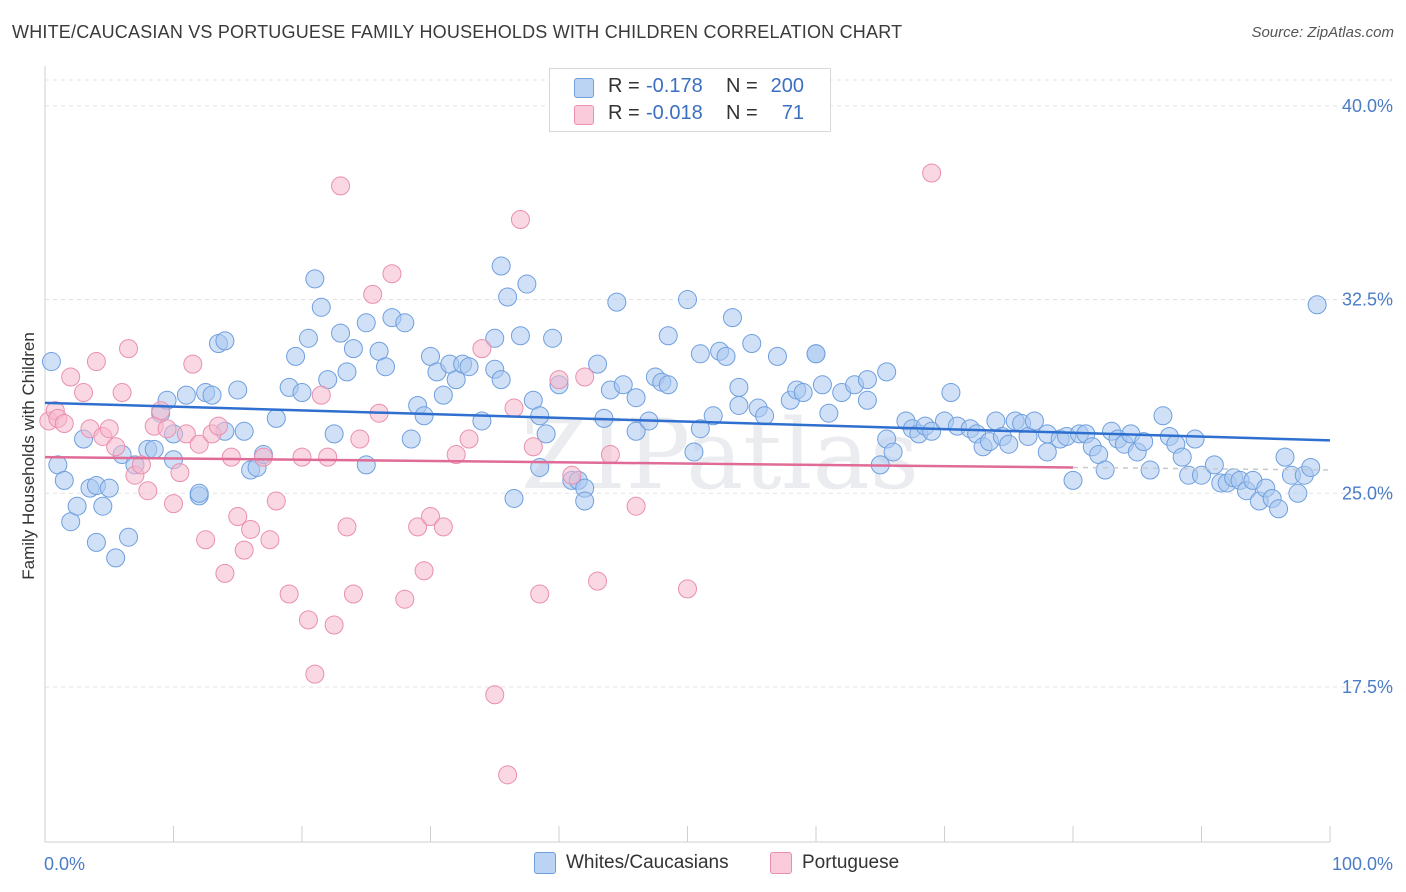 Image resolution: width=1406 pixels, height=892 pixels. What do you see at coordinates (559, 462) in the screenshot?
I see `trend-line-portuguese` at bounding box center [559, 462].